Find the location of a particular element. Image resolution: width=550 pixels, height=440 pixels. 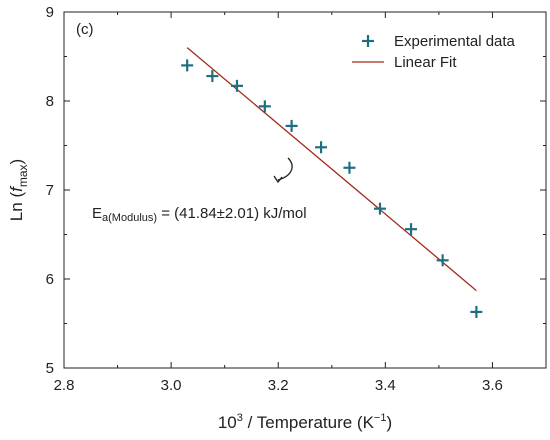

y-tick-label: 9 is located at coordinates (50, 12).